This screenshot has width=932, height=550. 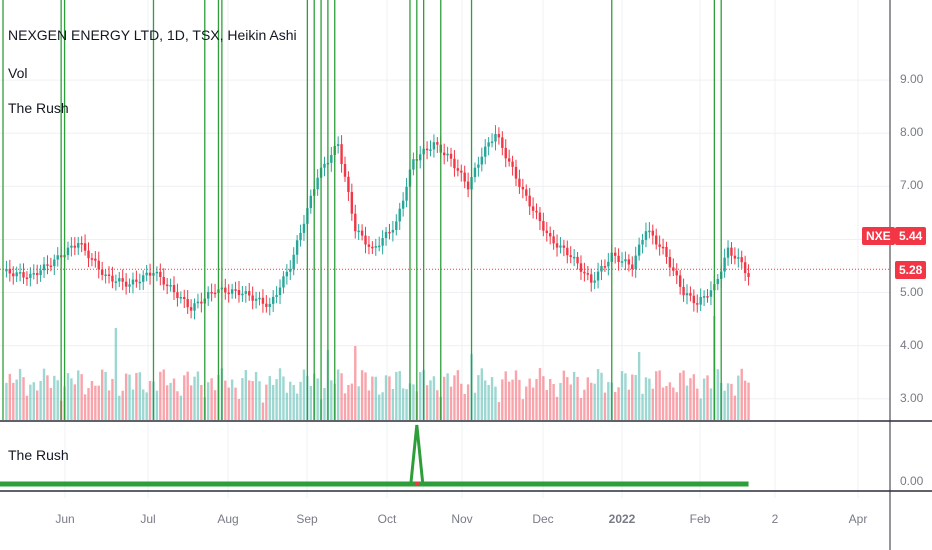 What do you see at coordinates (911, 270) in the screenshot?
I see `prev-close-badge: 5.28` at bounding box center [911, 270].